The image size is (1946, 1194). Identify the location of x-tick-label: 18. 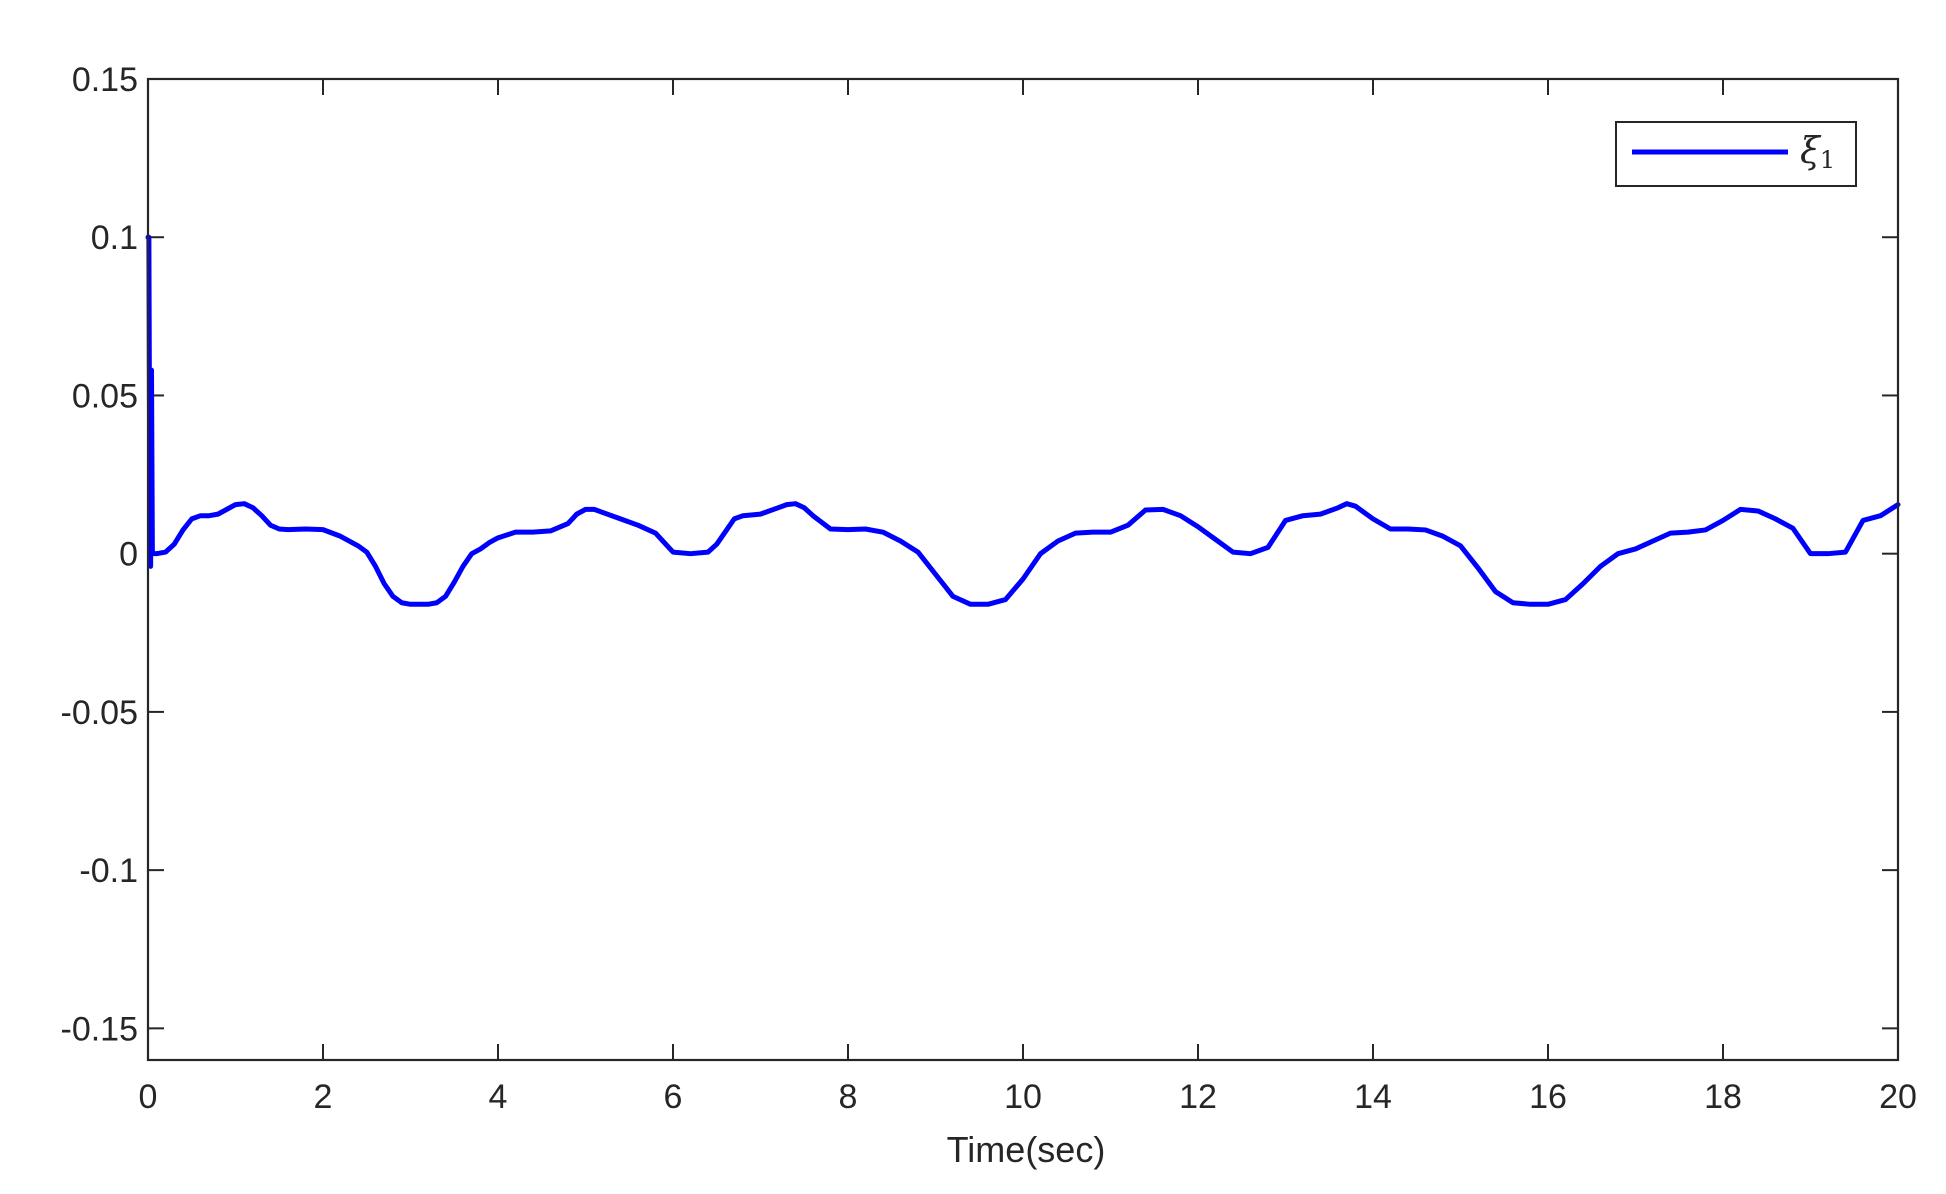
(1723, 1097).